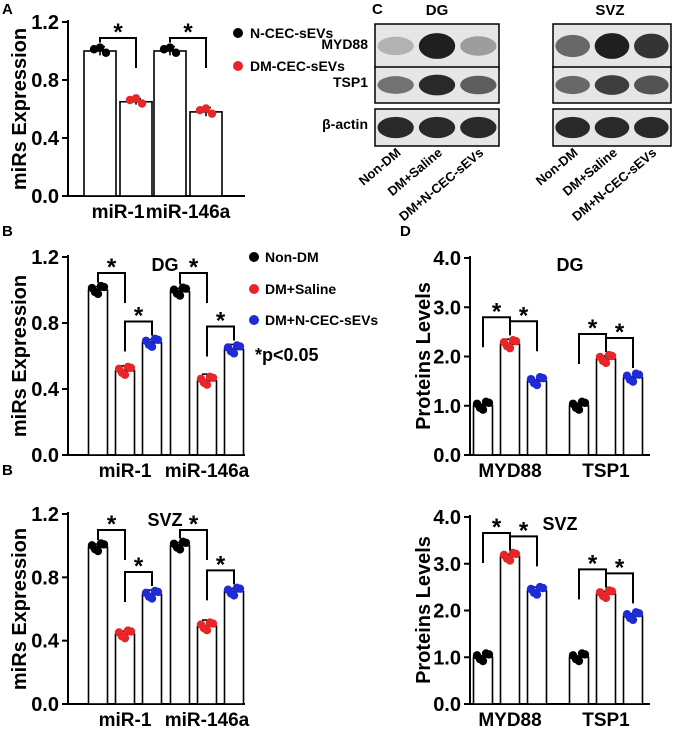  What do you see at coordinates (300, 289) in the screenshot?
I see `legend-label-dm-saline: DM+Saline` at bounding box center [300, 289].